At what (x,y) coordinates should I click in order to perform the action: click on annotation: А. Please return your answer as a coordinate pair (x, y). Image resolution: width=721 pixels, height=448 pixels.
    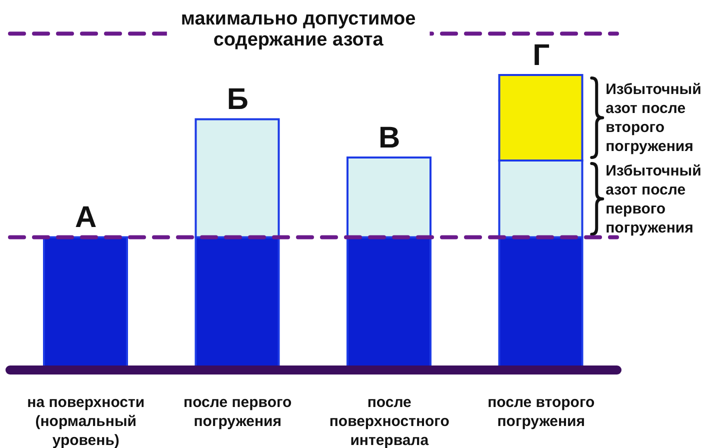
    Looking at the image, I should click on (86, 217).